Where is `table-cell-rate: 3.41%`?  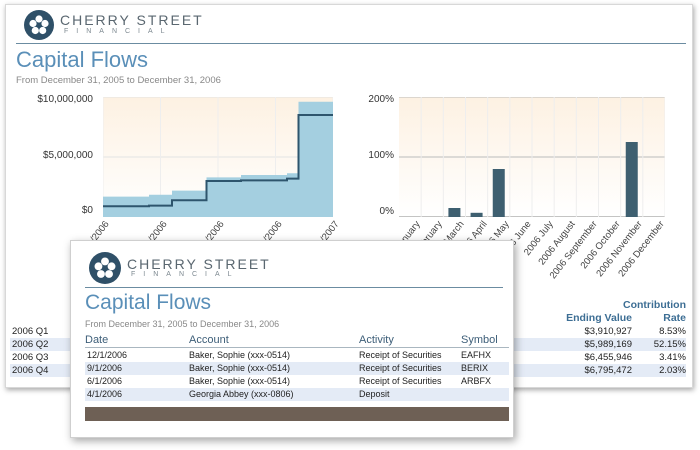
table-cell-rate: 3.41% is located at coordinates (672, 357).